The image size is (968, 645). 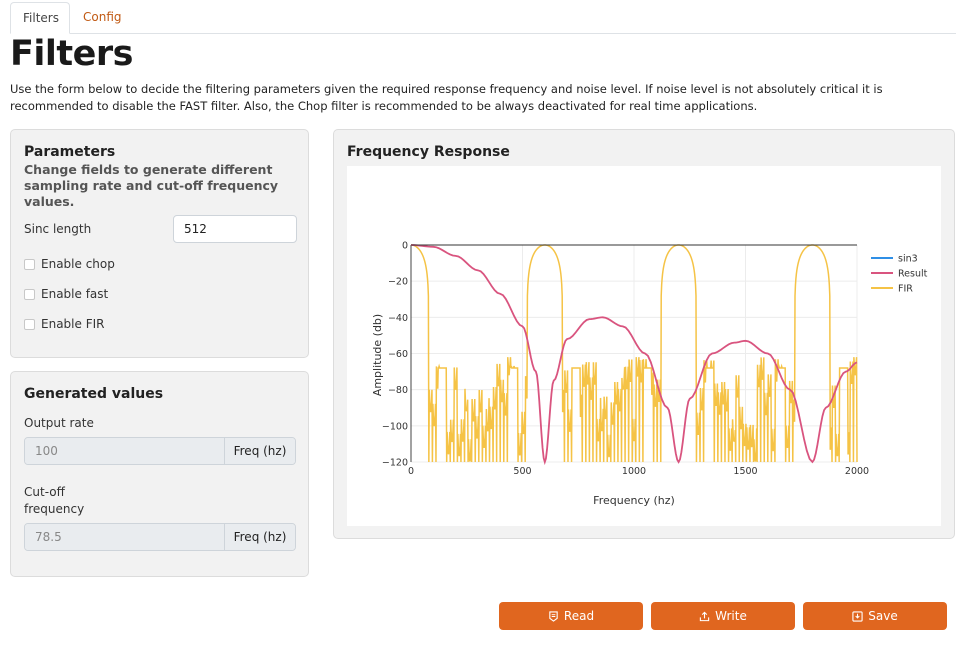 I want to click on enable-fir-checkbox, so click(x=29, y=324).